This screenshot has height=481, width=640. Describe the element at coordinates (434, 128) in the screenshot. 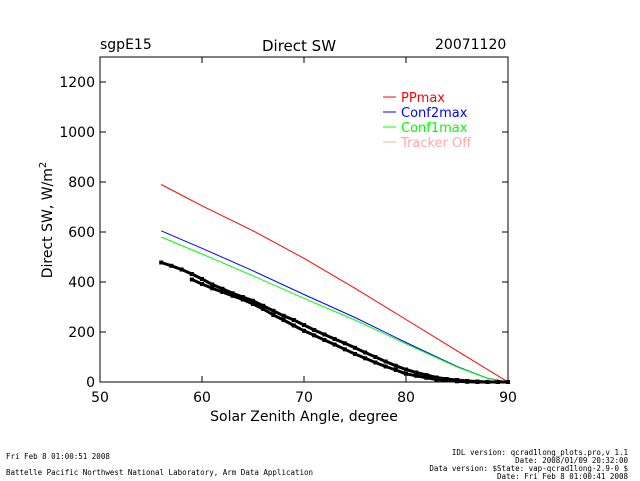

I see `legend-label: Conf1max` at that location.